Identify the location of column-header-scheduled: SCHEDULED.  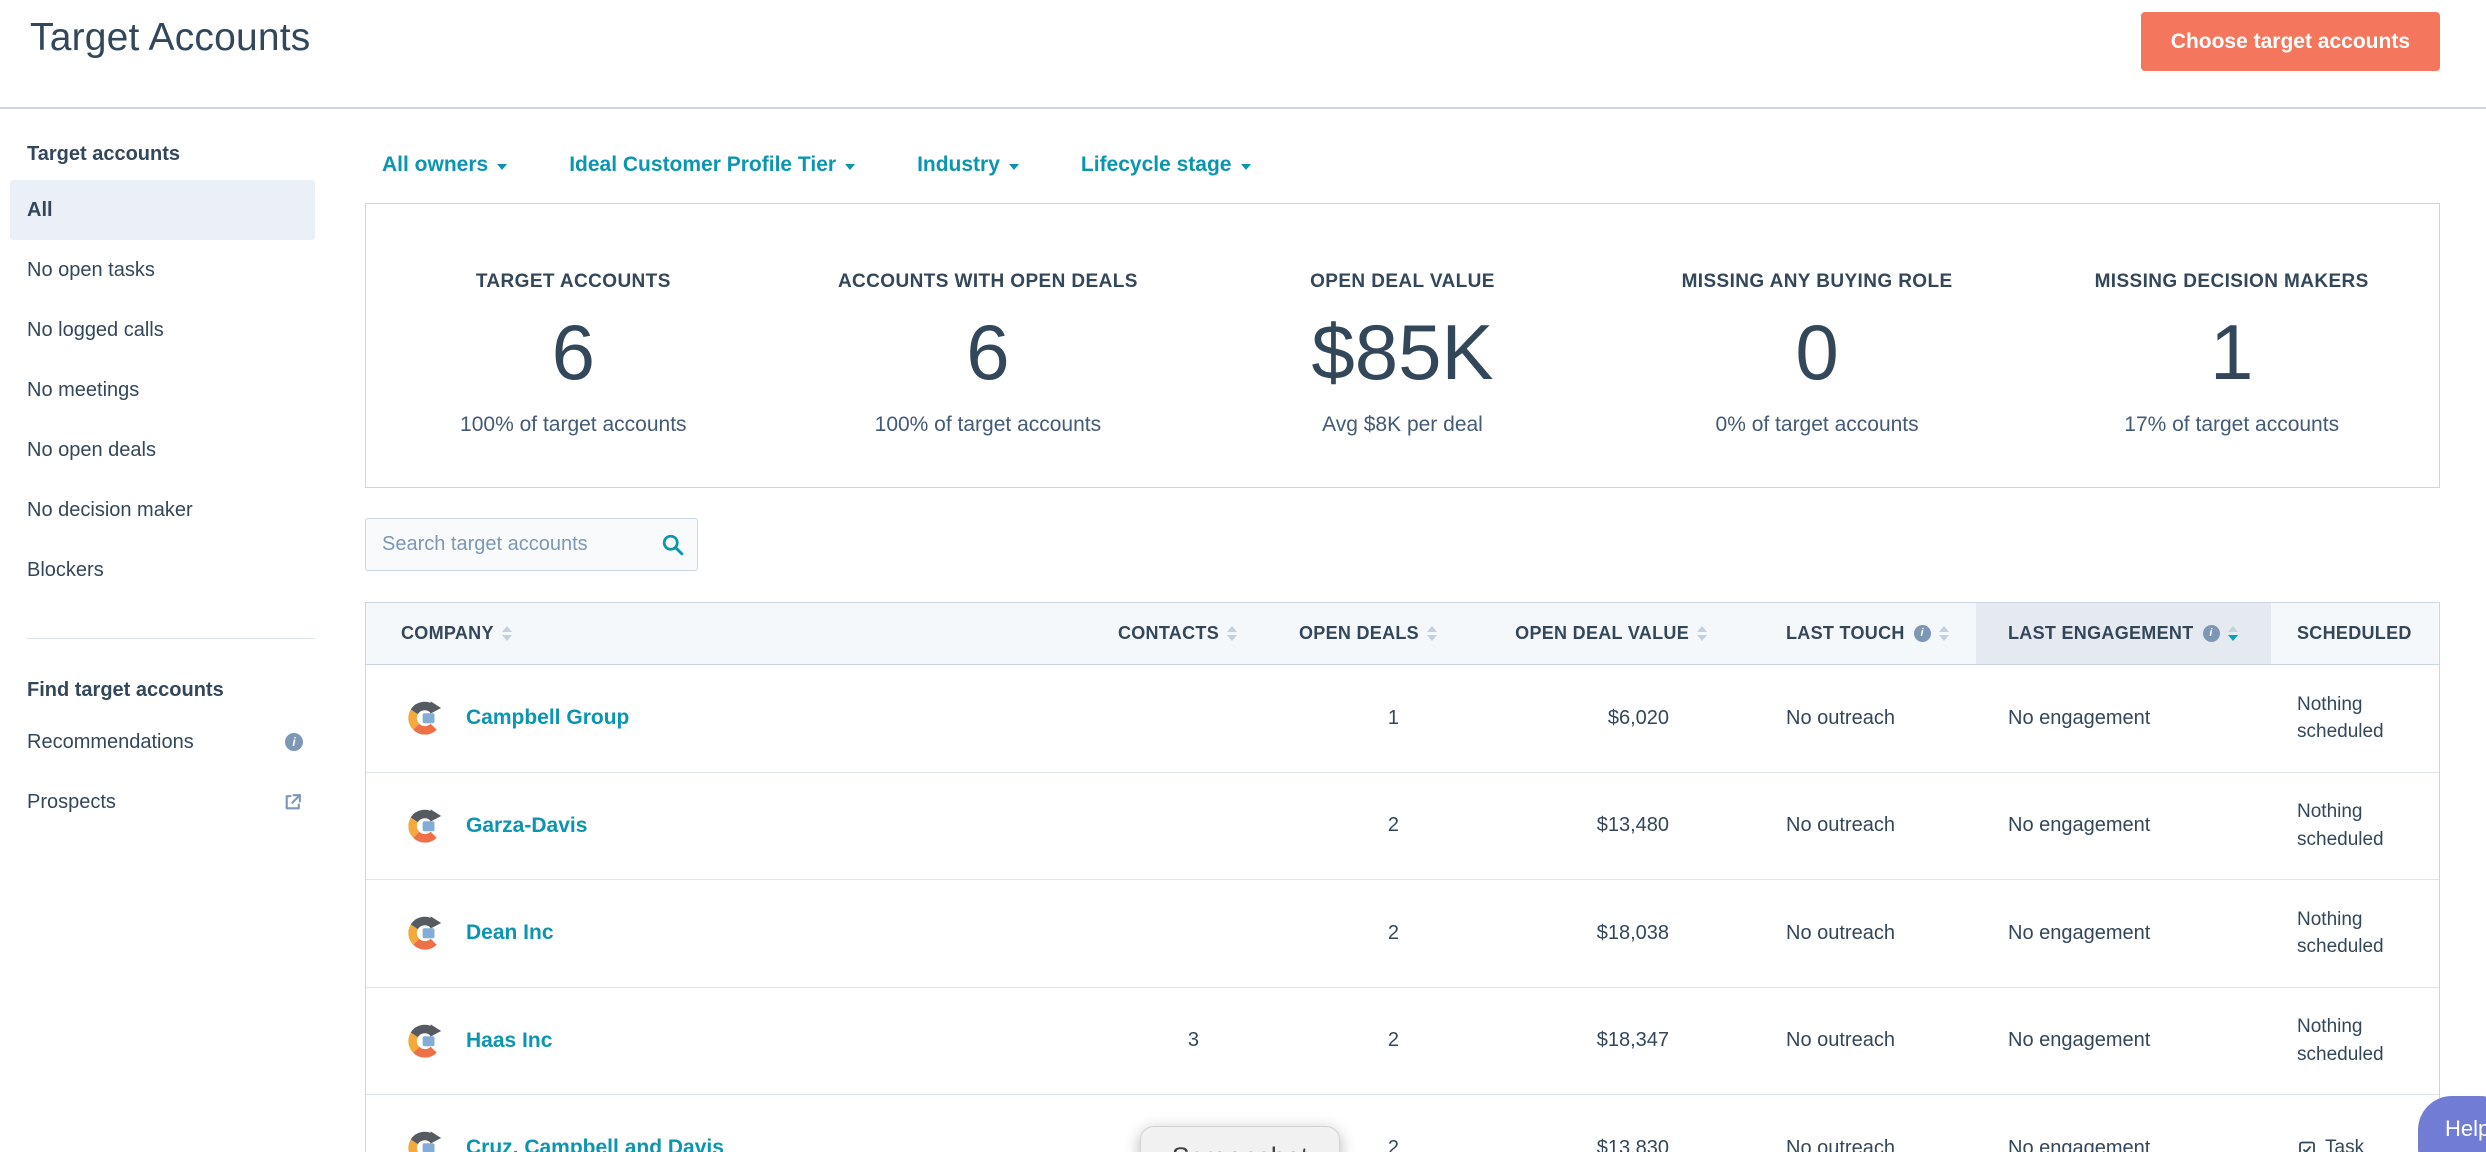
(2356, 633).